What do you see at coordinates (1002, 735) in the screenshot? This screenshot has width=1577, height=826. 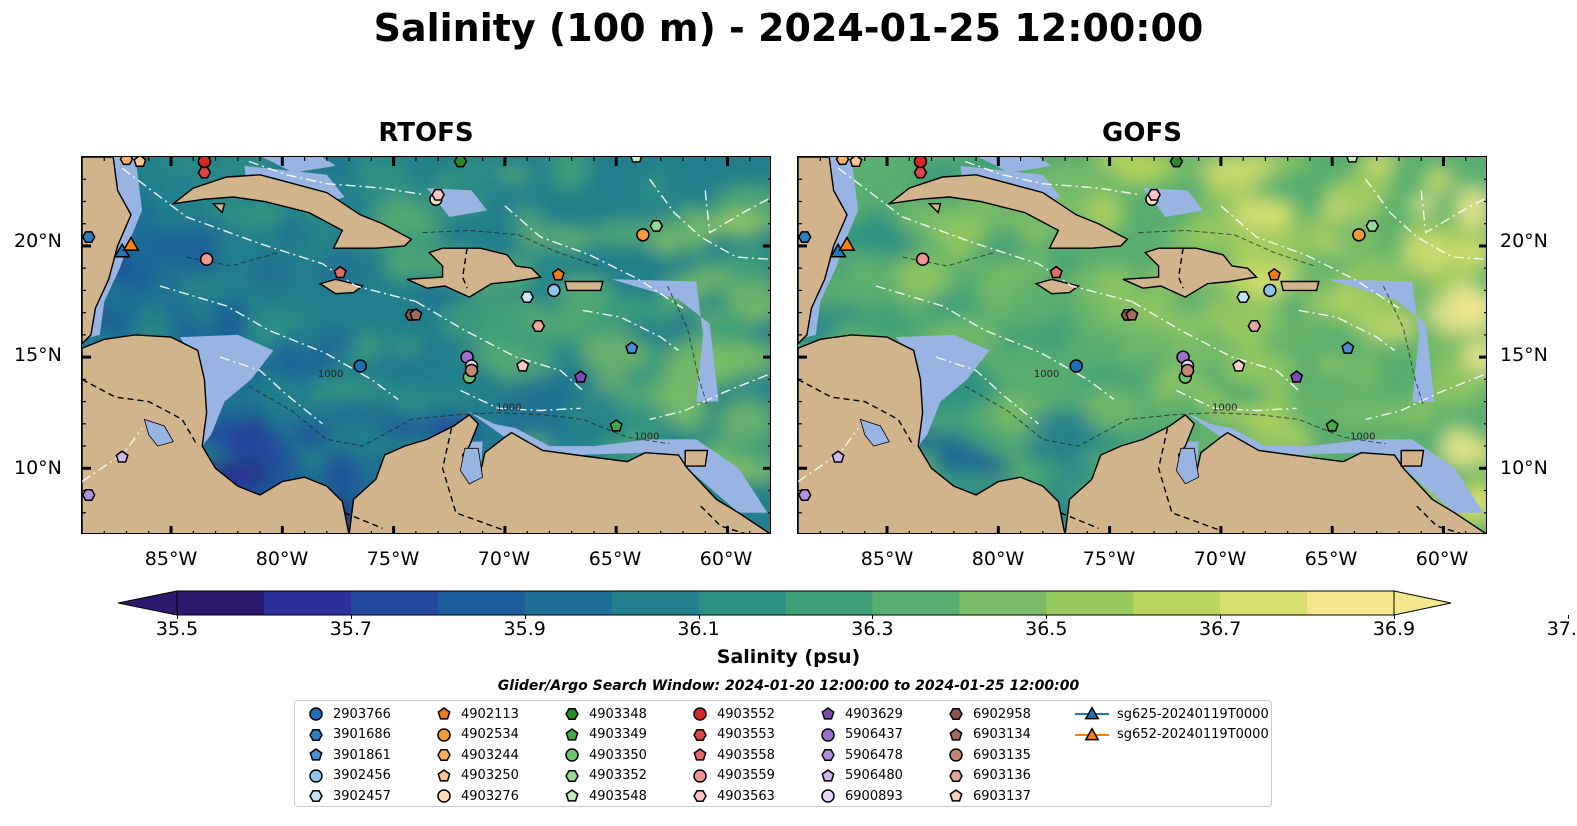 I see `legend-label: 6903134` at bounding box center [1002, 735].